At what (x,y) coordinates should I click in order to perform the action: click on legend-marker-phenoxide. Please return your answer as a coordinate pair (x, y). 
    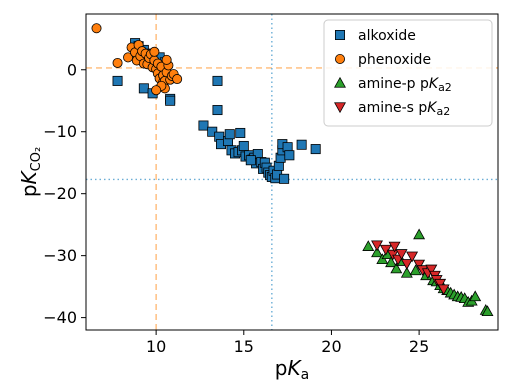
    Looking at the image, I should click on (339, 59).